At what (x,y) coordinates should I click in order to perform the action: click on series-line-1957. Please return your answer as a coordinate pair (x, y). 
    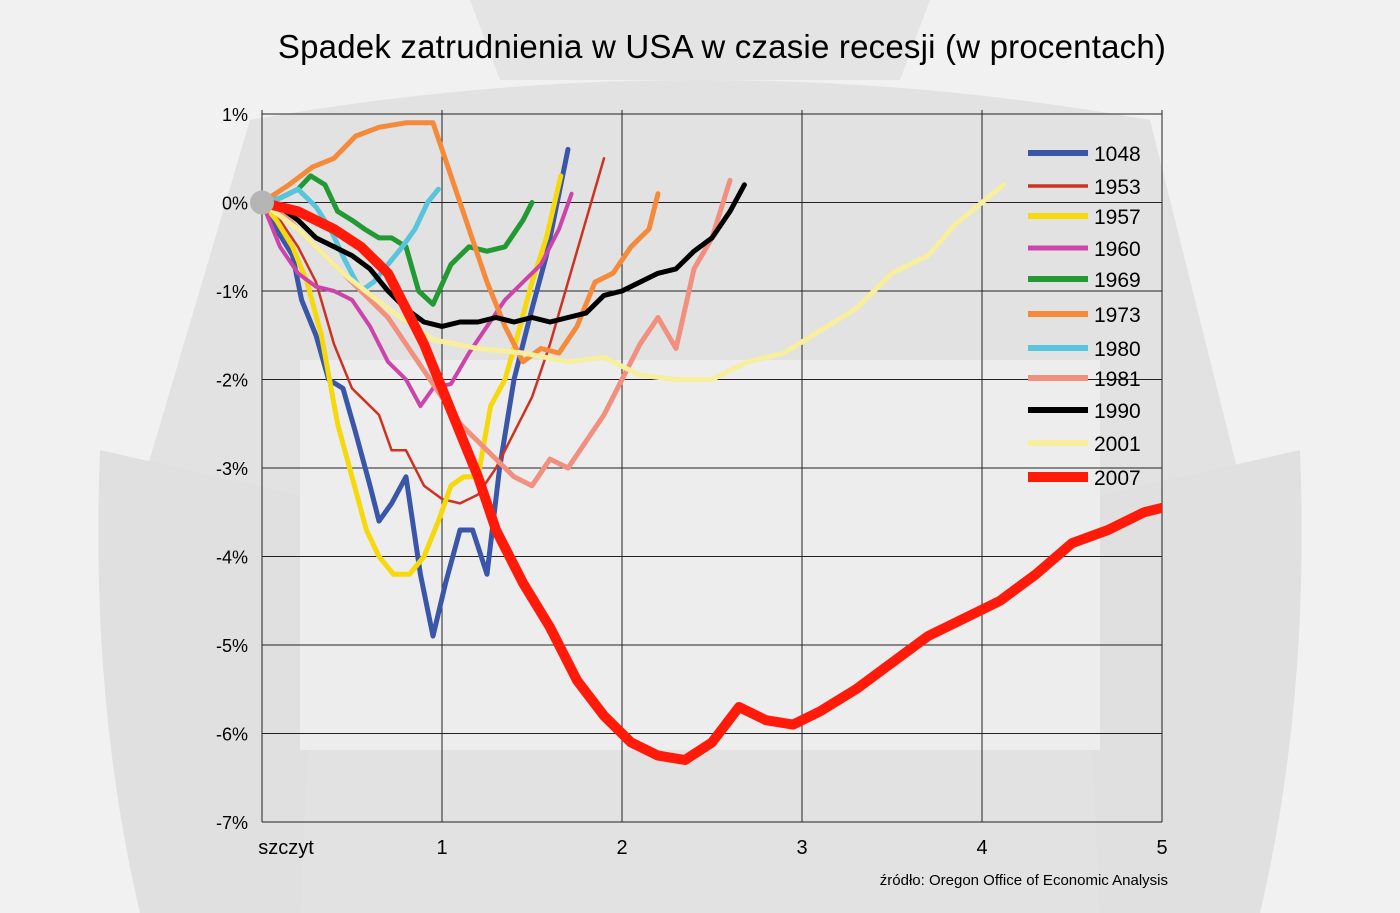
    Looking at the image, I should click on (413, 375).